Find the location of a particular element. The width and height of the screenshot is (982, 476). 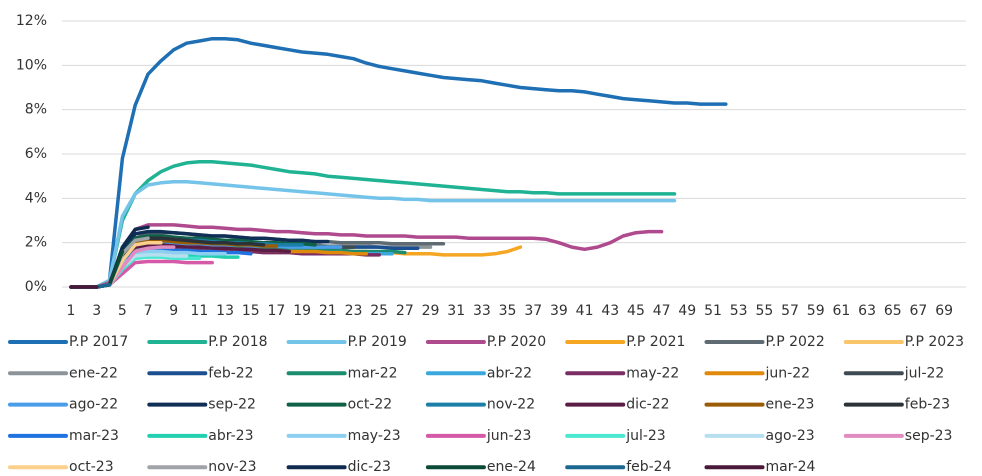

legend-label: jun-22 is located at coordinates (788, 373).